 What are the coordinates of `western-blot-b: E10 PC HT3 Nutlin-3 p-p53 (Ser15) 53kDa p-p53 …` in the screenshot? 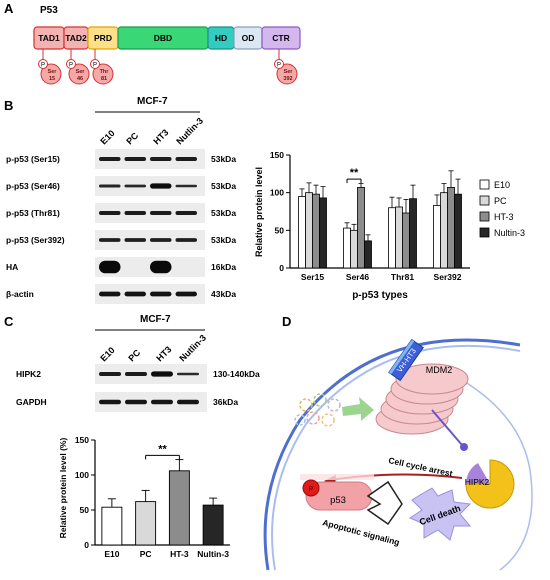 It's located at (121, 210).